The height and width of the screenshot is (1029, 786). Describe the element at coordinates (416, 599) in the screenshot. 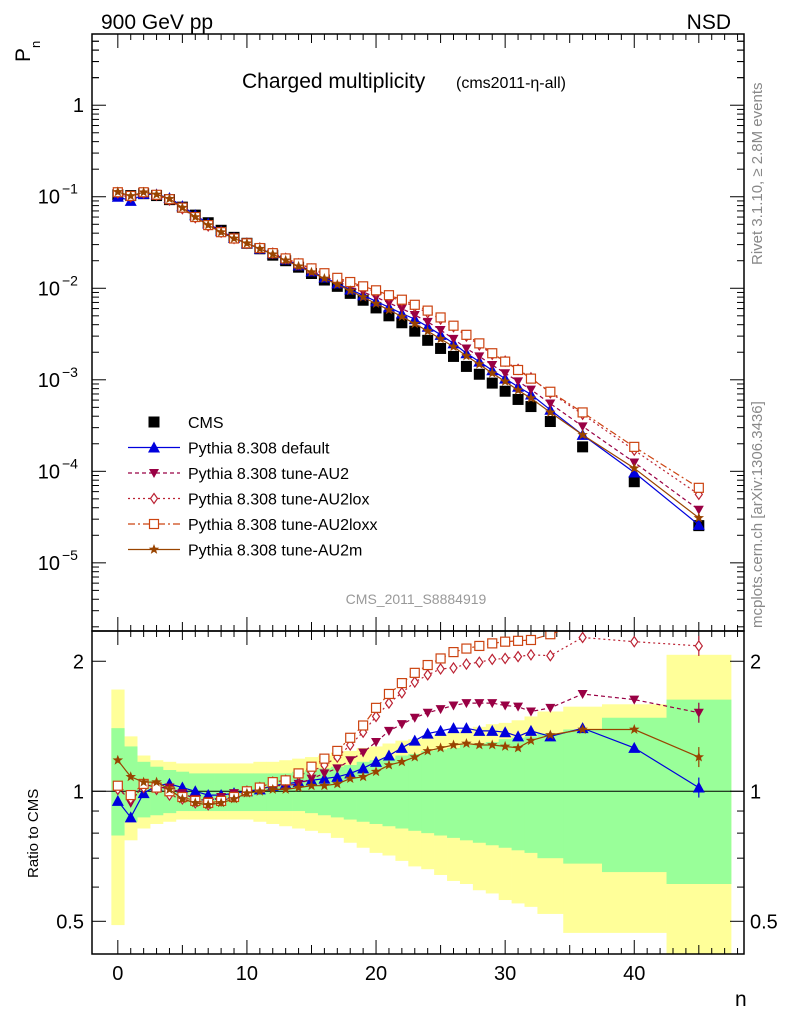

I see `analysis-watermark: CMS_2011_S8884919` at that location.